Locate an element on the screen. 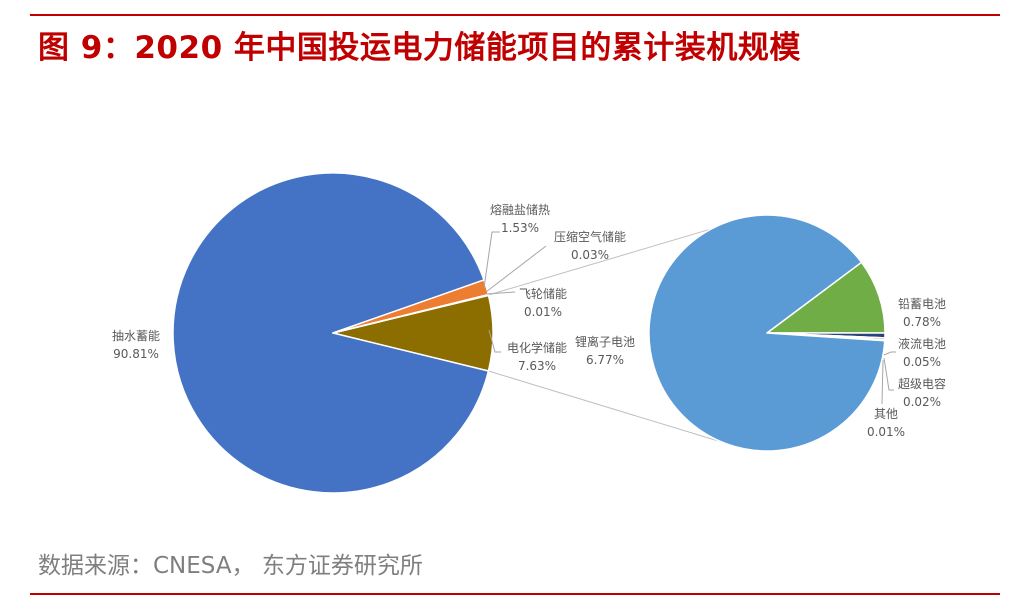 Image resolution: width=1030 pixels, height=609 pixels. label-flow-battery-value: 0.05% is located at coordinates (922, 362).